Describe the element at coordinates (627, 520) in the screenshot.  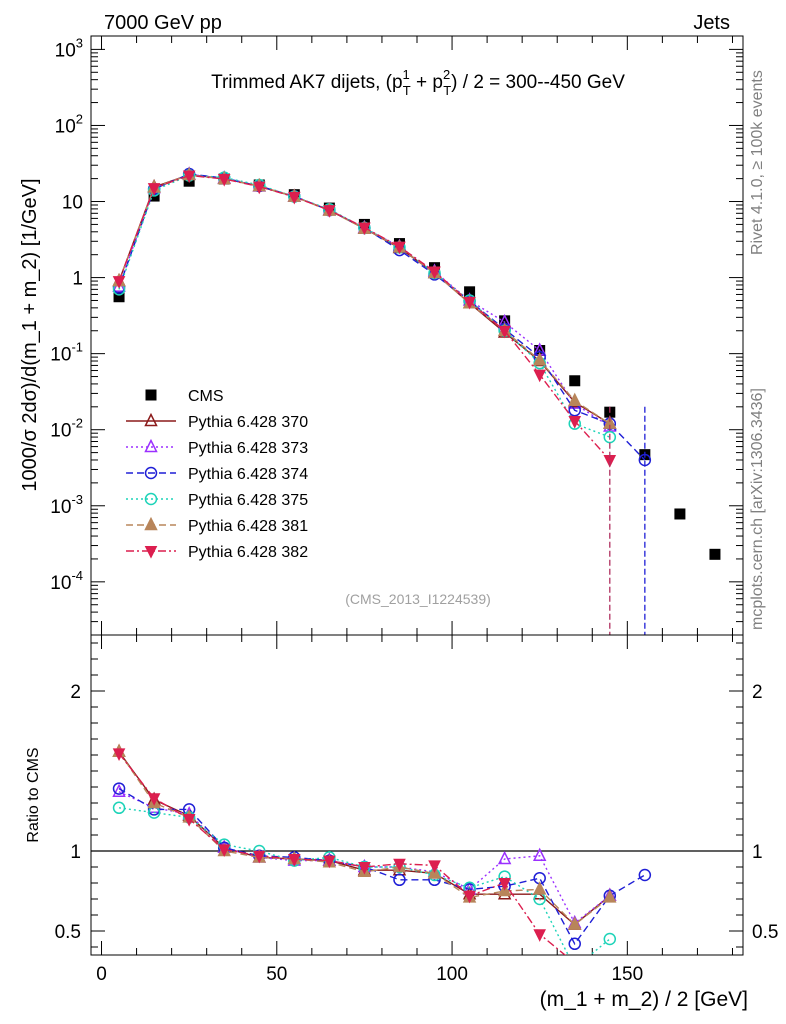
I see `error-bars` at that location.